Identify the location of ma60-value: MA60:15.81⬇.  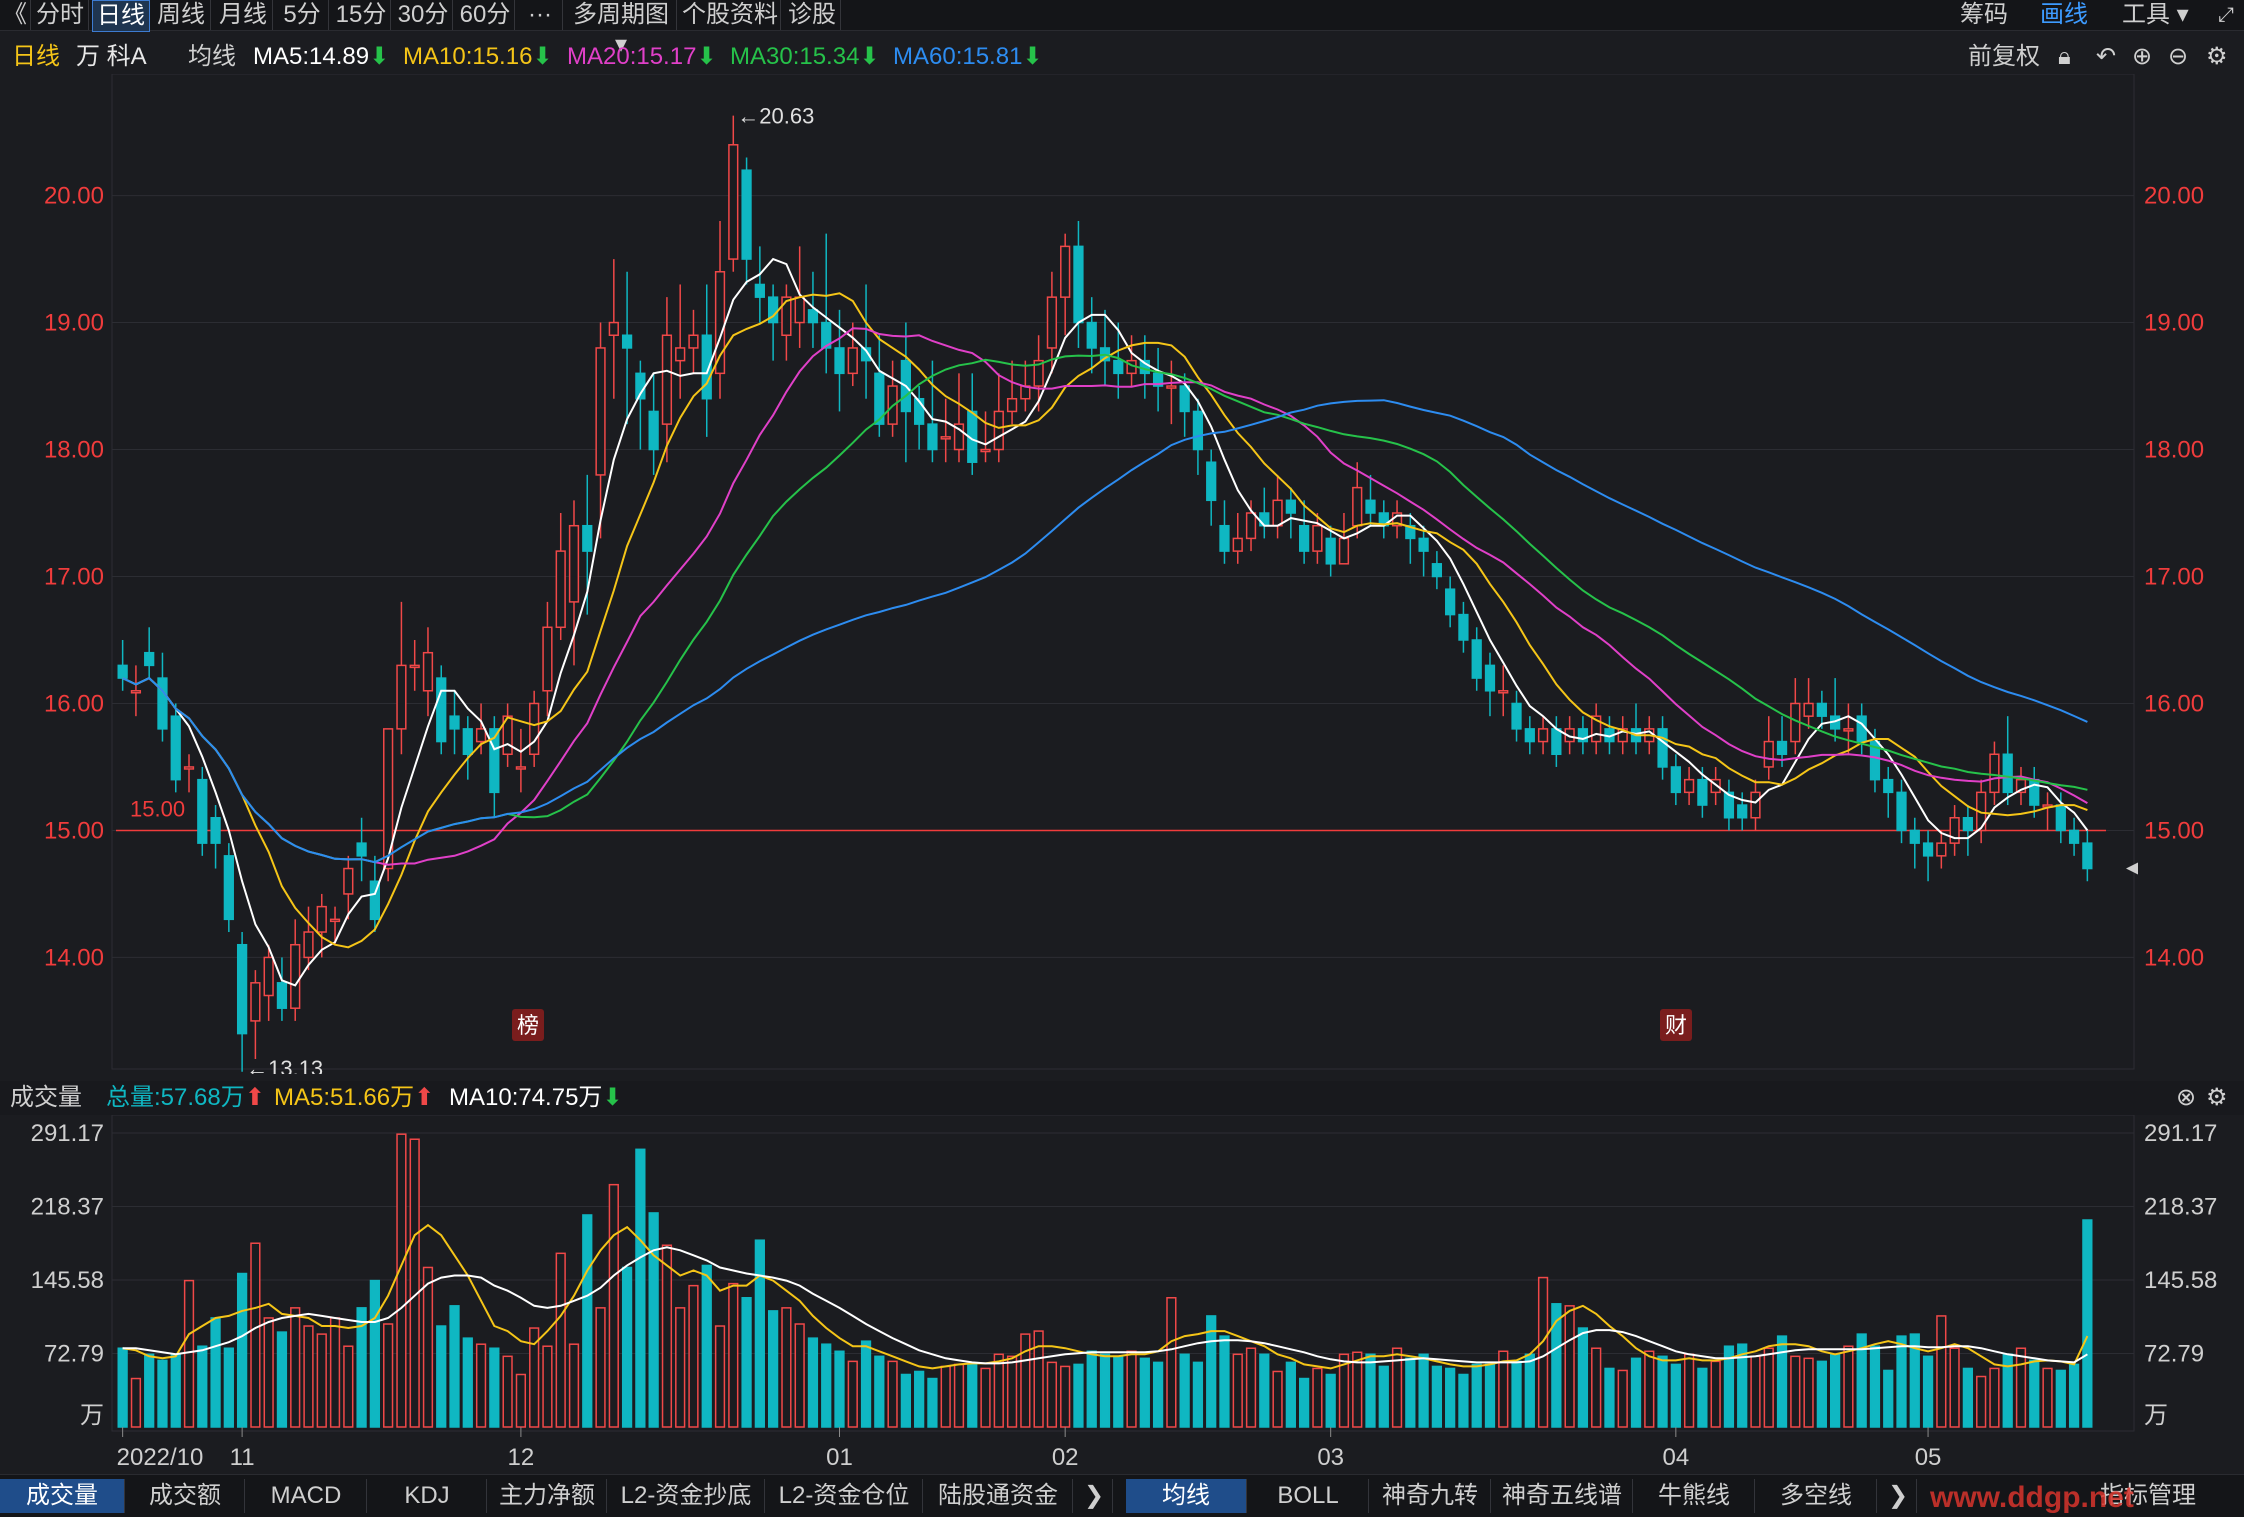
(968, 56).